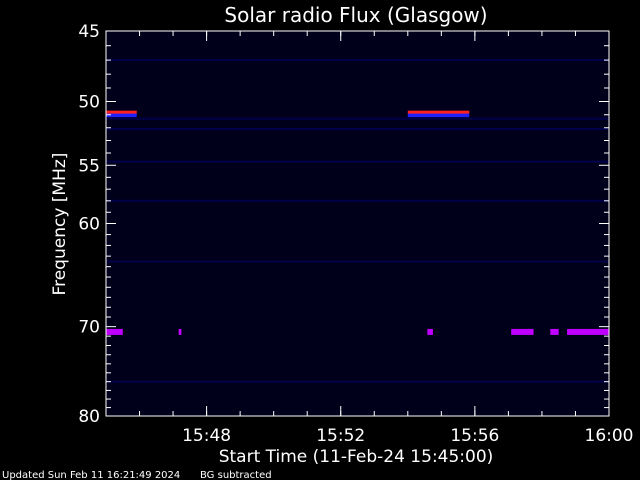 The width and height of the screenshot is (640, 480). Describe the element at coordinates (340, 436) in the screenshot. I see `x-tick-label: 15:52` at that location.